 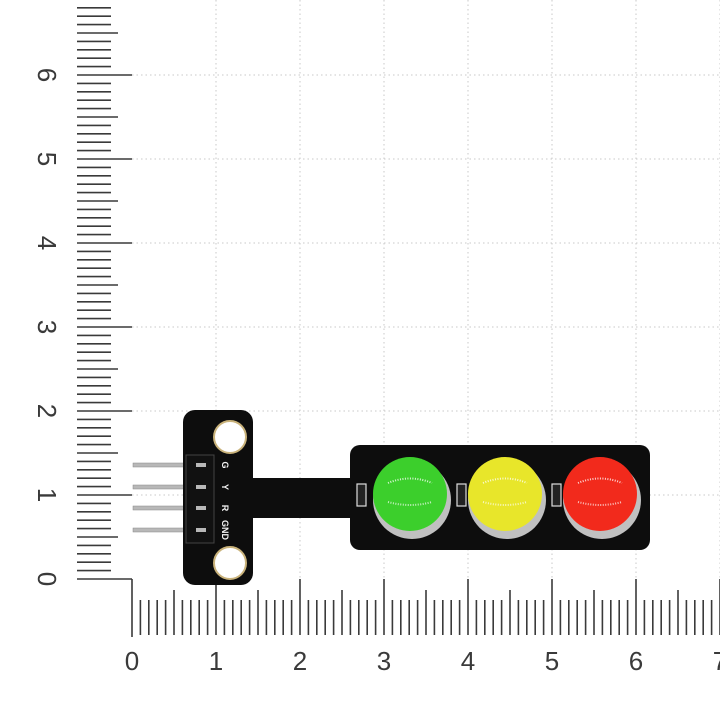 What do you see at coordinates (505, 494) in the screenshot?
I see `led-yellow` at bounding box center [505, 494].